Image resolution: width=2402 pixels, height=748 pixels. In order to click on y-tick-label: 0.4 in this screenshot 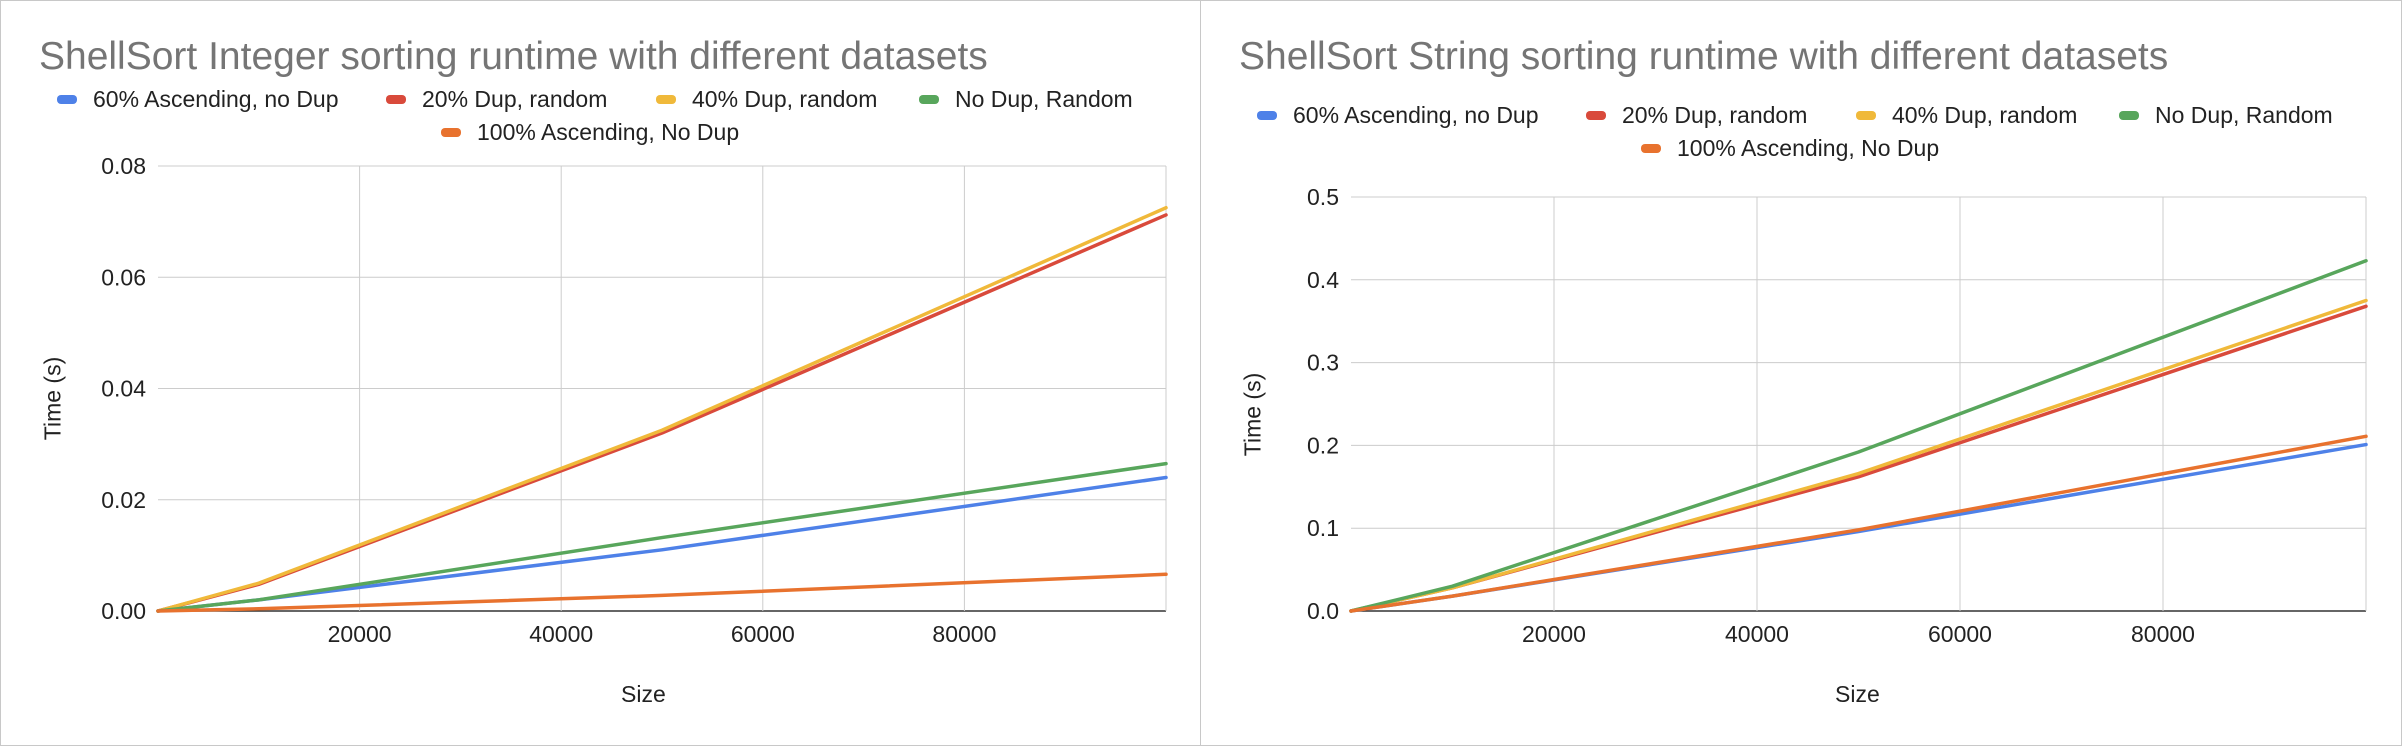, I will do `click(1323, 280)`.